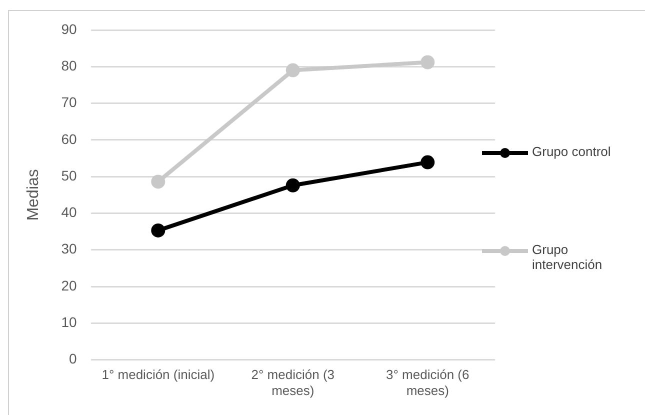 This screenshot has width=645, height=415. What do you see at coordinates (69, 66) in the screenshot?
I see `y-tick-label: 80` at bounding box center [69, 66].